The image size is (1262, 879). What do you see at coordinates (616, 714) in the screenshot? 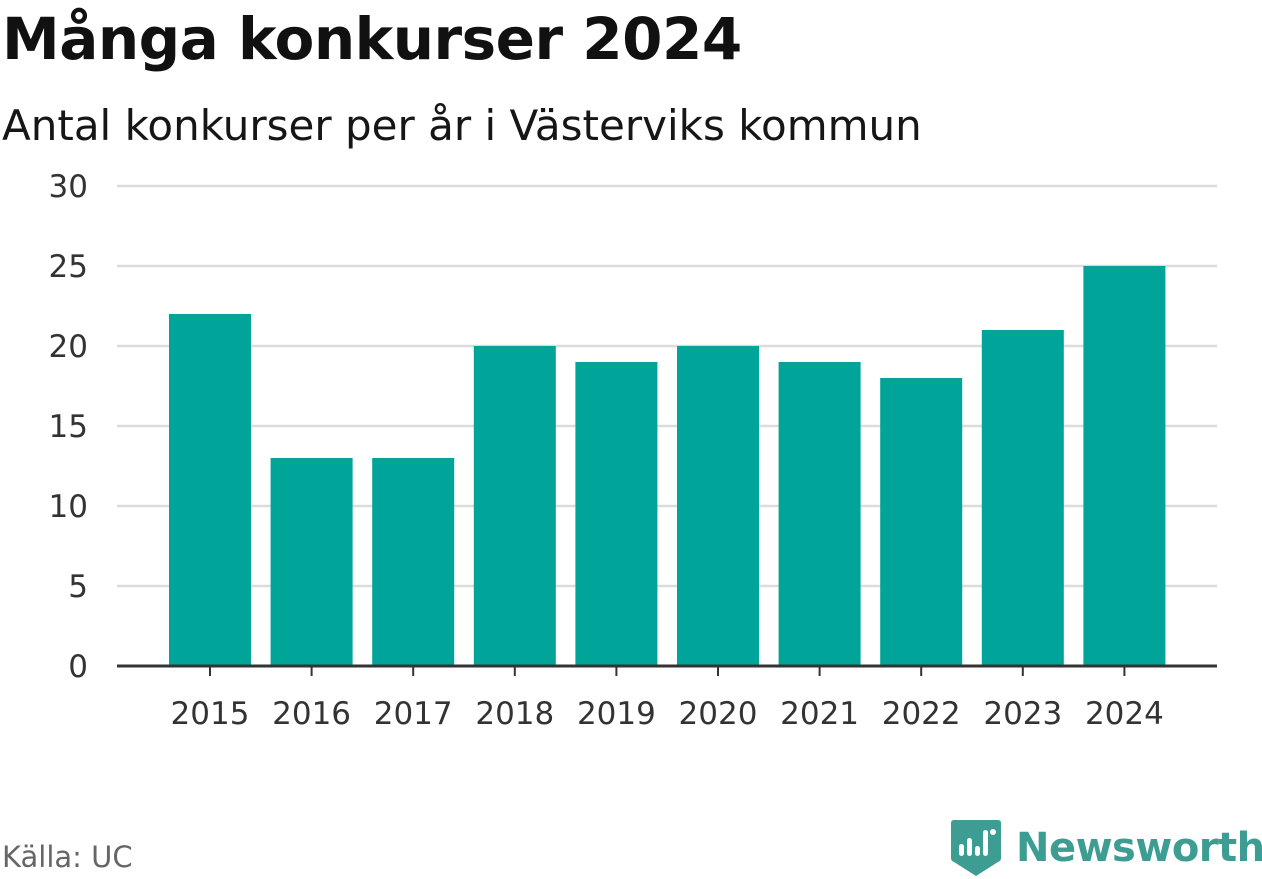
I see `x-tick-label: 2019` at bounding box center [616, 714].